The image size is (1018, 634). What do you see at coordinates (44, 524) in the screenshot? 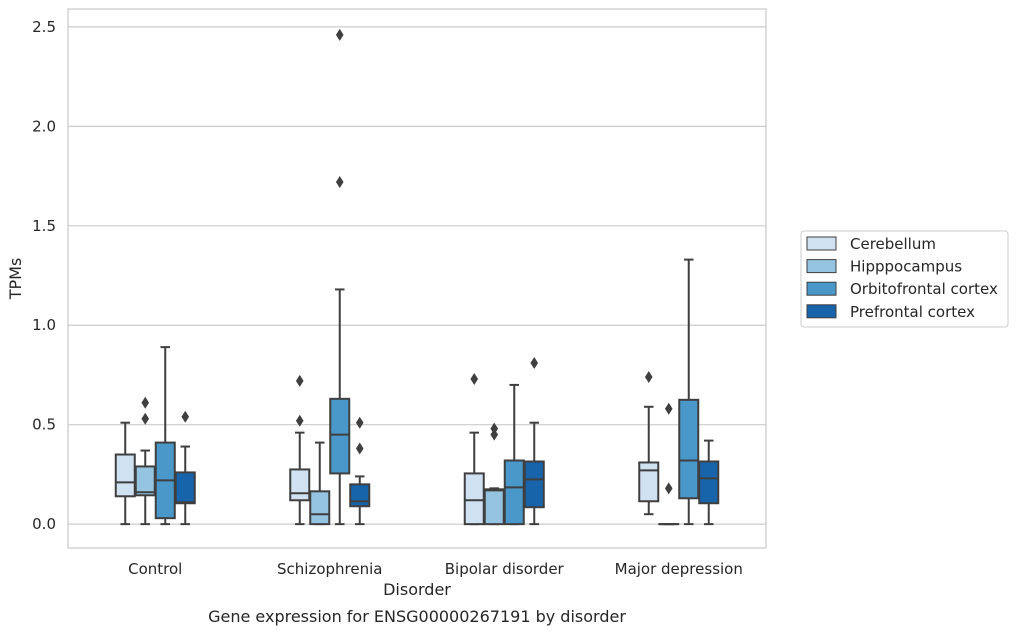
I see `y-tick-label: 0.0` at bounding box center [44, 524].